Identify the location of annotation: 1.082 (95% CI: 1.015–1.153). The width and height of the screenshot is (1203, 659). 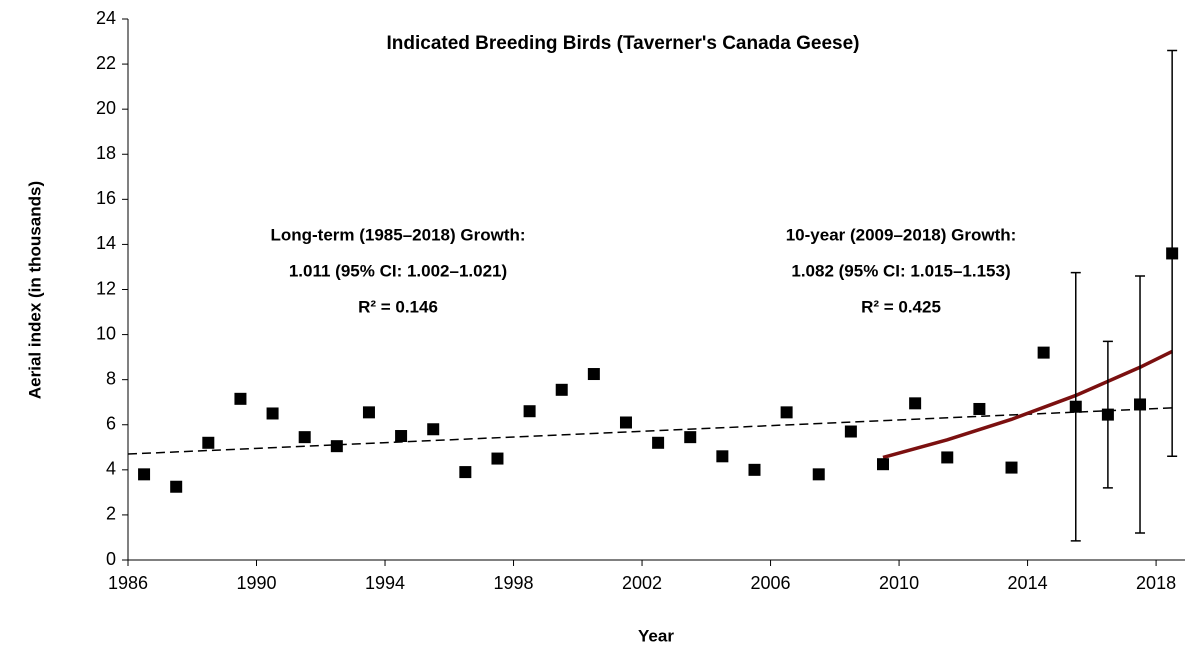
(900, 270).